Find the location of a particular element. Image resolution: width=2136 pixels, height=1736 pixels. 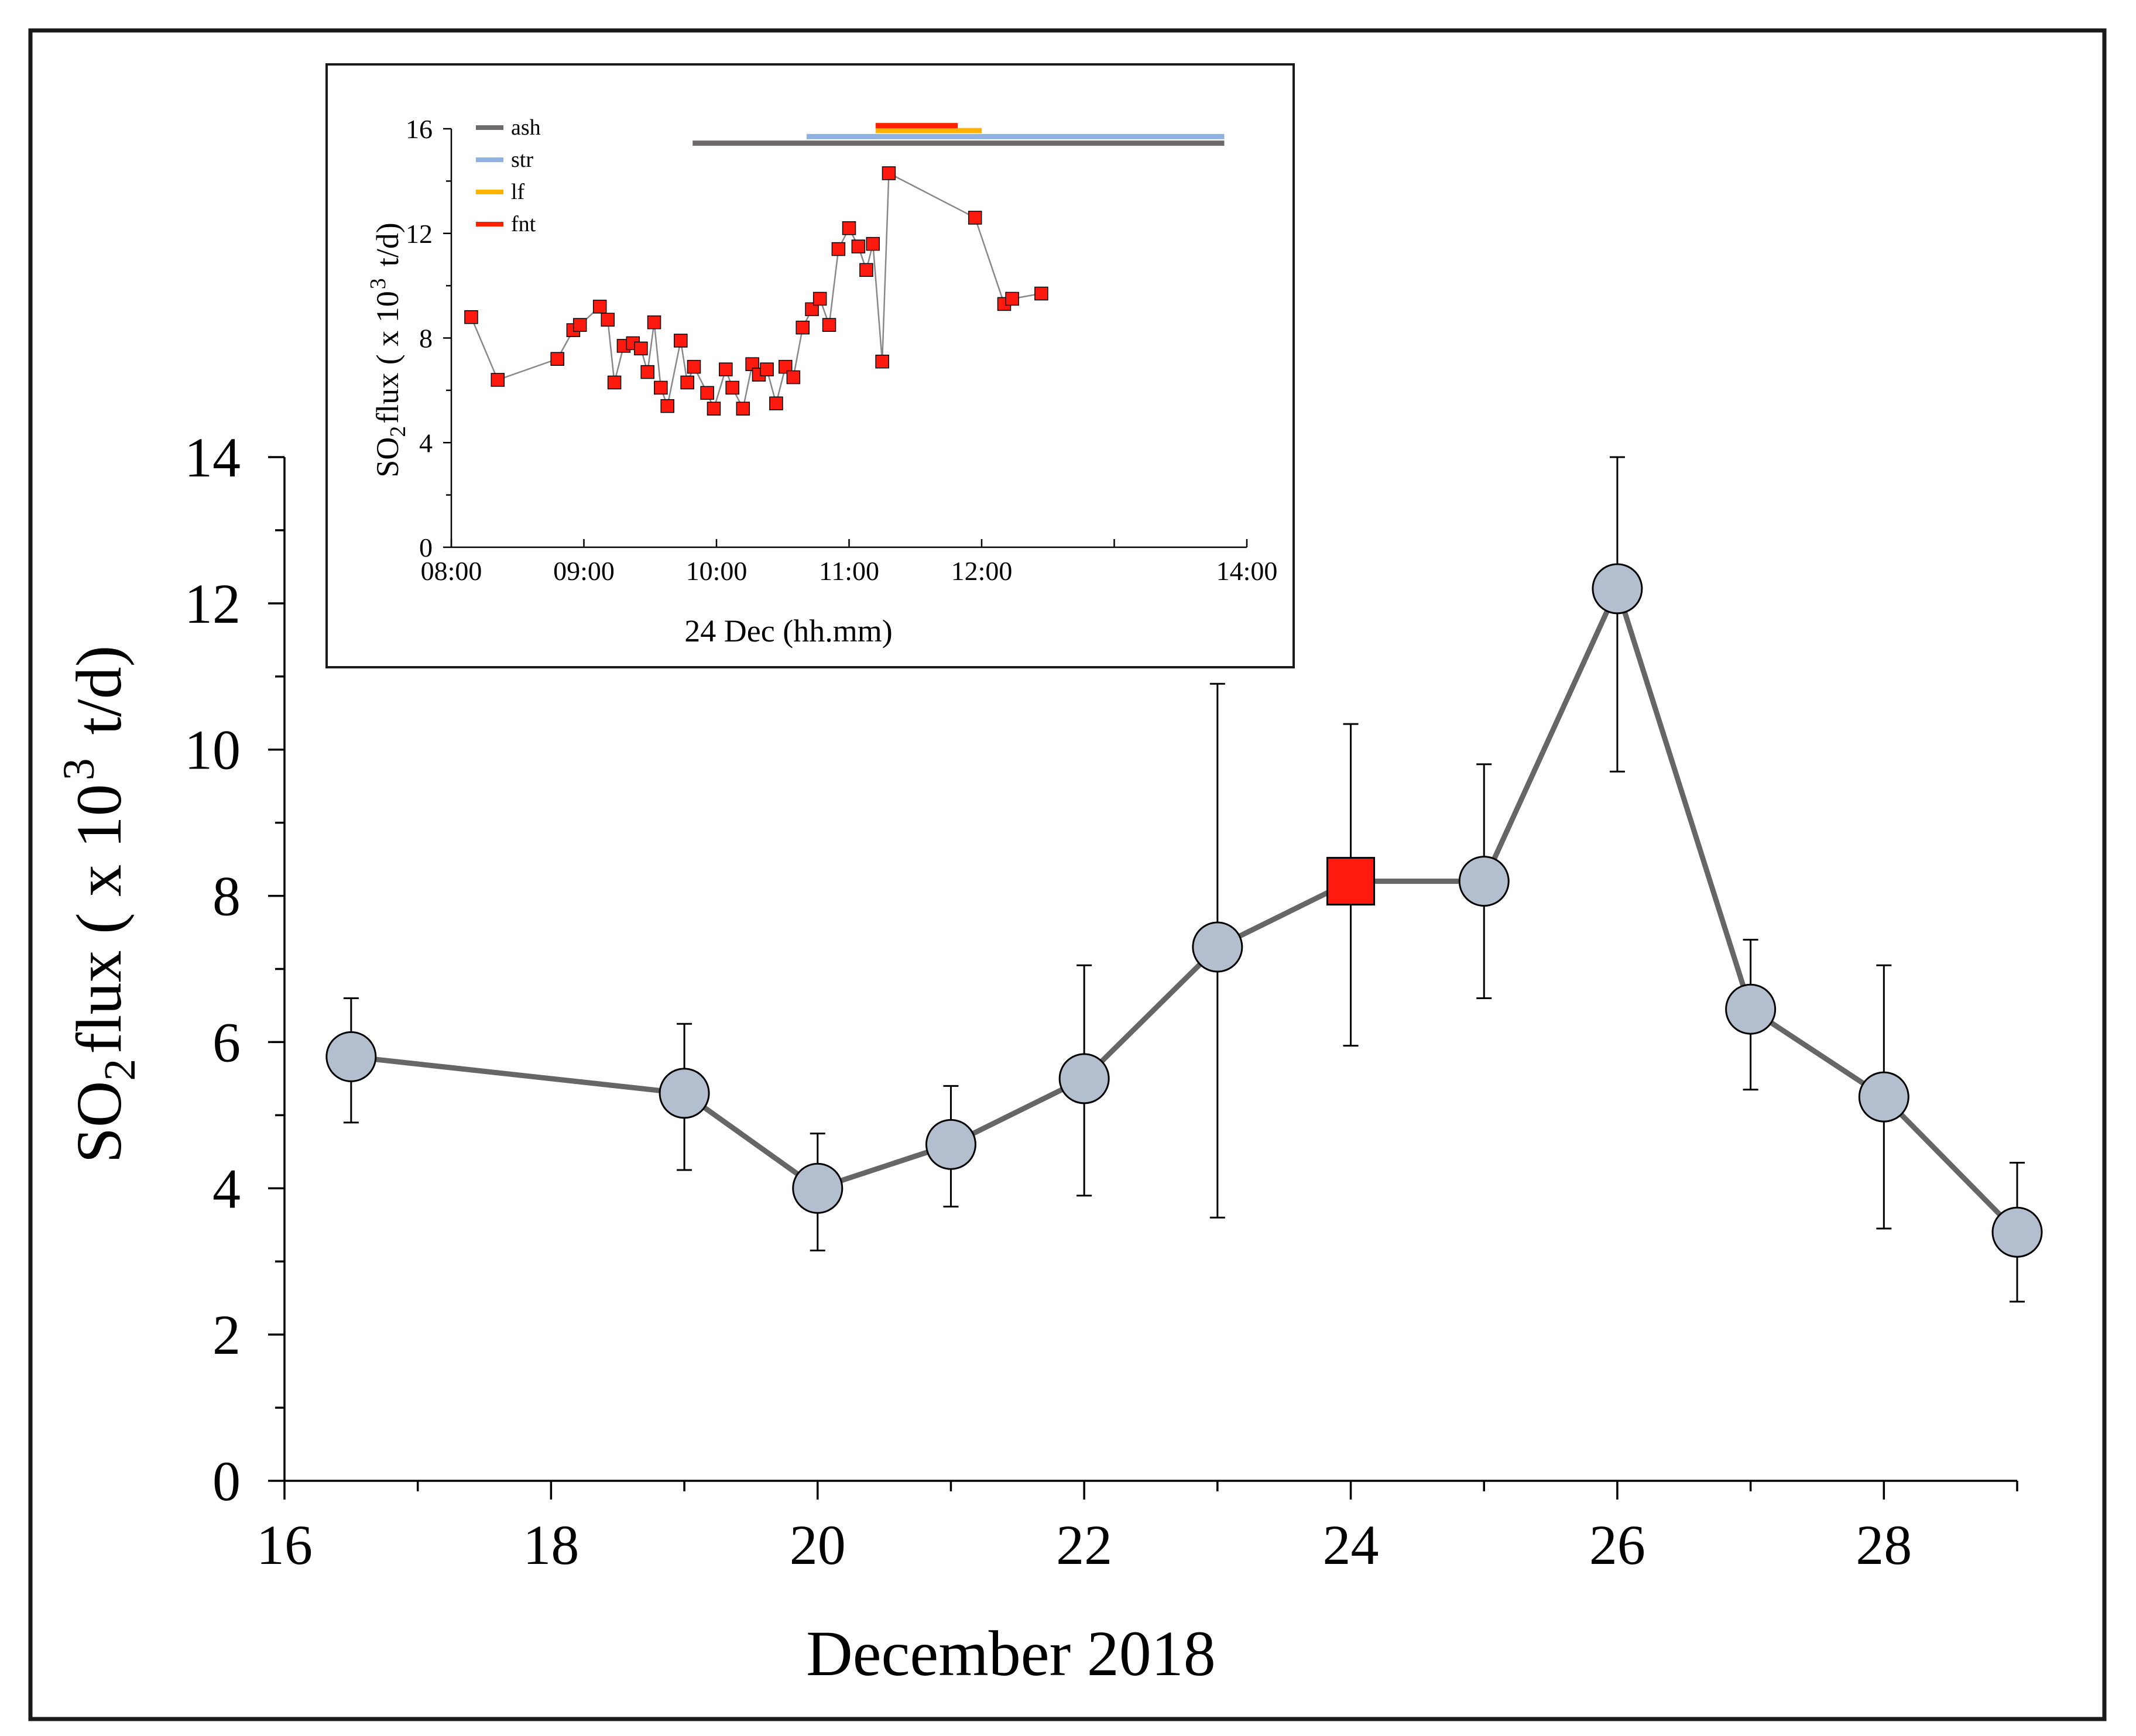

inset-tick-labels: 08:00 09:00 10:00 11:00 12:00 14:00 0 4 8 12 16 is located at coordinates (841, 350).